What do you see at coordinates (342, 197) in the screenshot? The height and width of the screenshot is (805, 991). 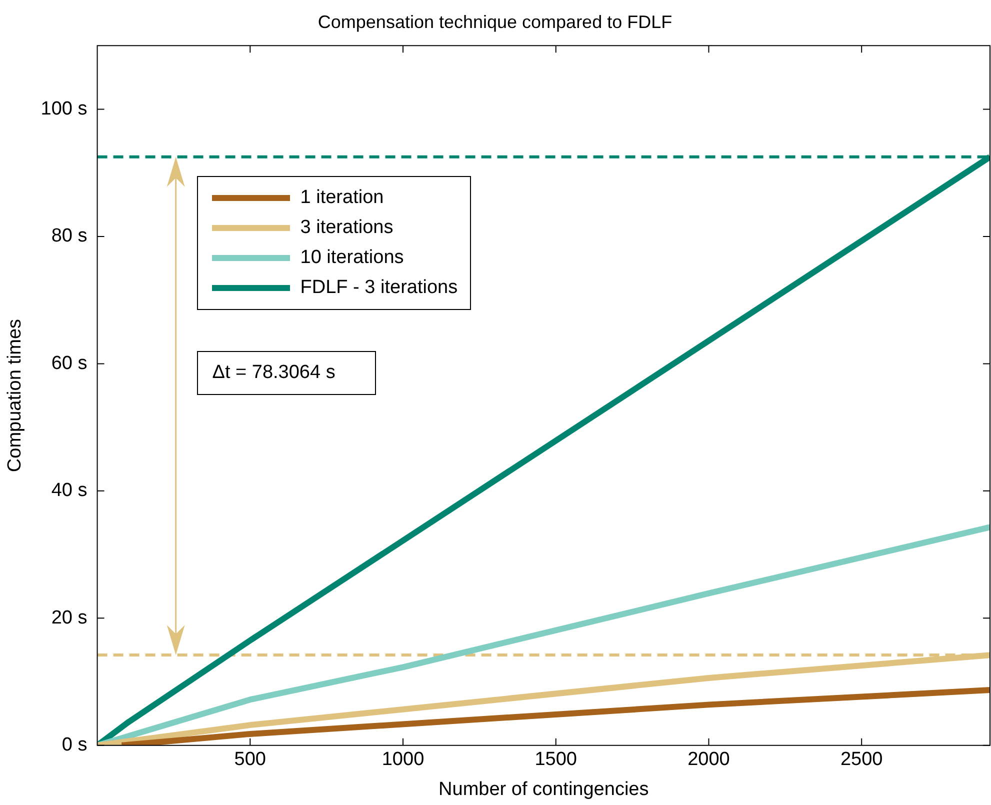 I see `legend-label: 1 iteration` at bounding box center [342, 197].